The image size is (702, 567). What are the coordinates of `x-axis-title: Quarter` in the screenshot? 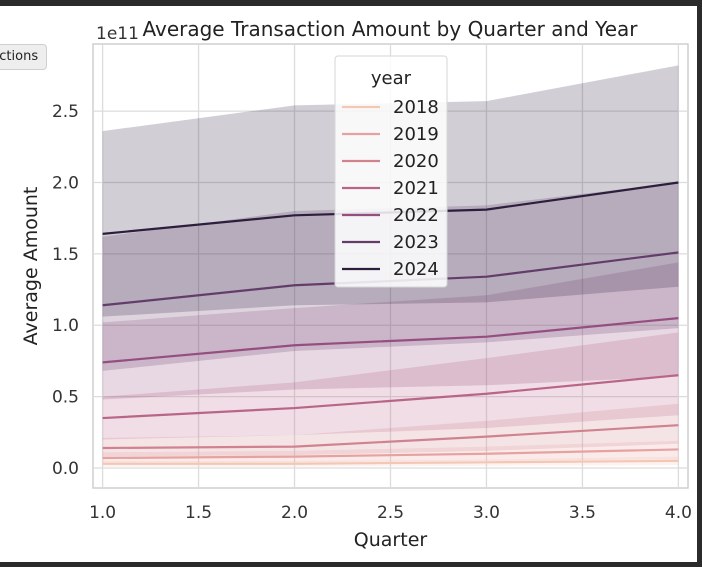 It's located at (391, 540).